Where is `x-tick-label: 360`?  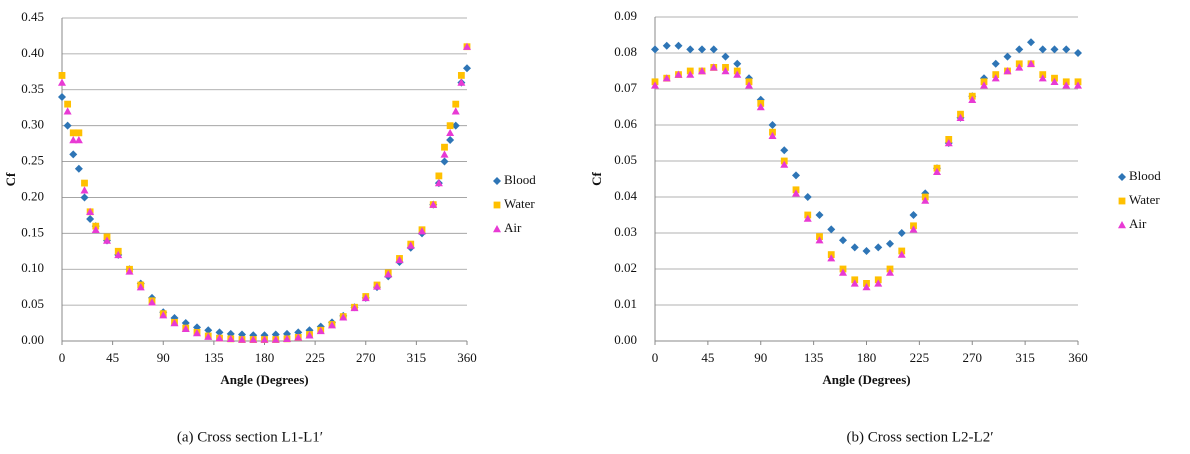 x-tick-label: 360 is located at coordinates (467, 357).